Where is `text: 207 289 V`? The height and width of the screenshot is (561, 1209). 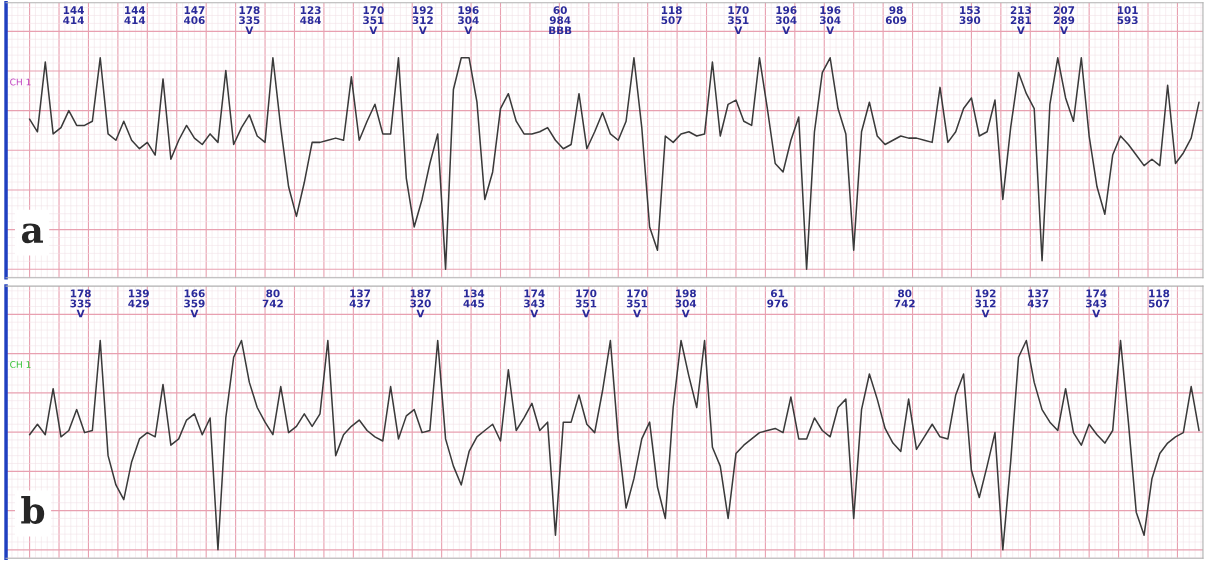
text: 207 289 V is located at coordinates (1064, 20).